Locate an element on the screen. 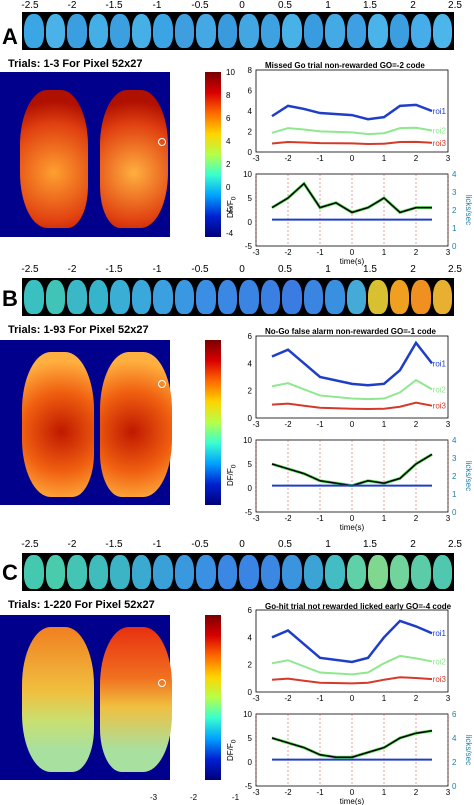 Image resolution: width=474 pixels, height=805 pixels. colorbar is located at coordinates (213, 154).